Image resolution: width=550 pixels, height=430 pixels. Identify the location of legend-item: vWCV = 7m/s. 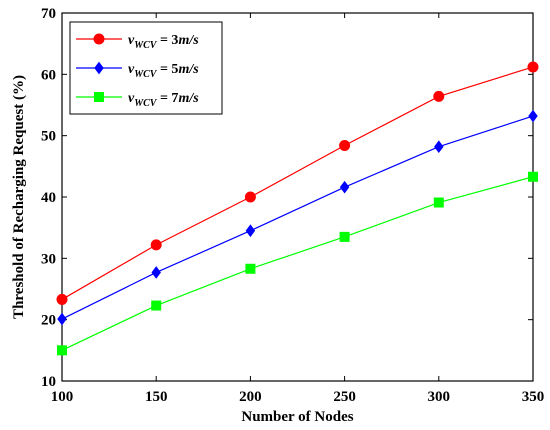
(137, 100).